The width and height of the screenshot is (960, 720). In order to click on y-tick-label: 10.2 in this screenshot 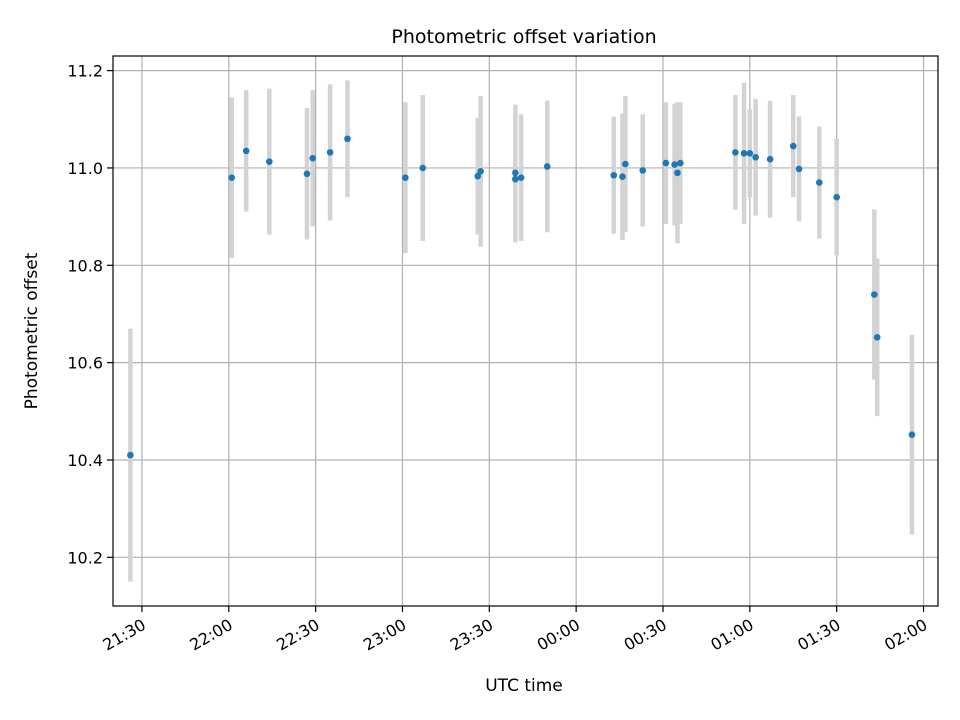, I will do `click(85, 557)`.